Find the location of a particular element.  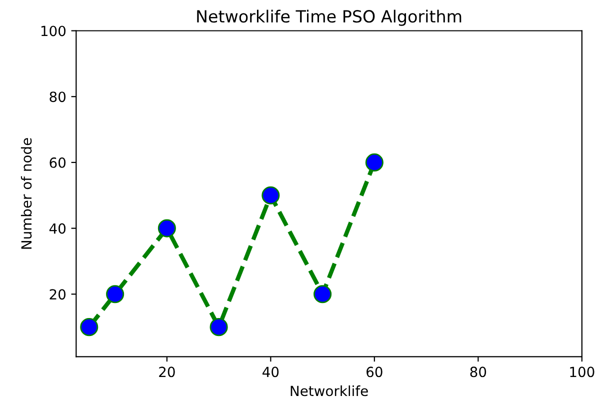

y-tick-label: 60 is located at coordinates (58, 162).